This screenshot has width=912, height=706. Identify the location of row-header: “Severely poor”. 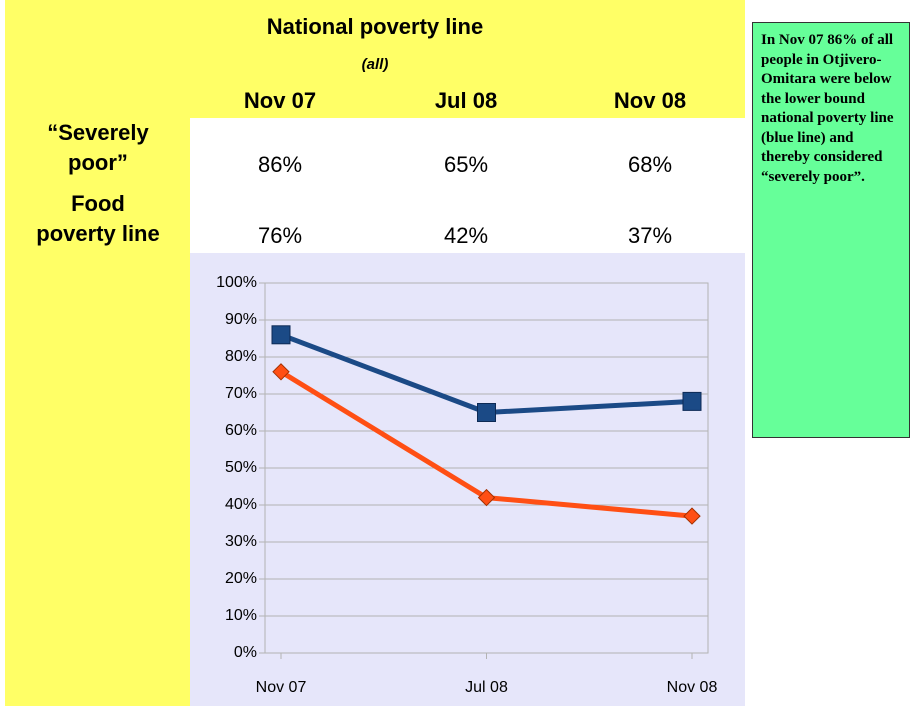
(98, 147).